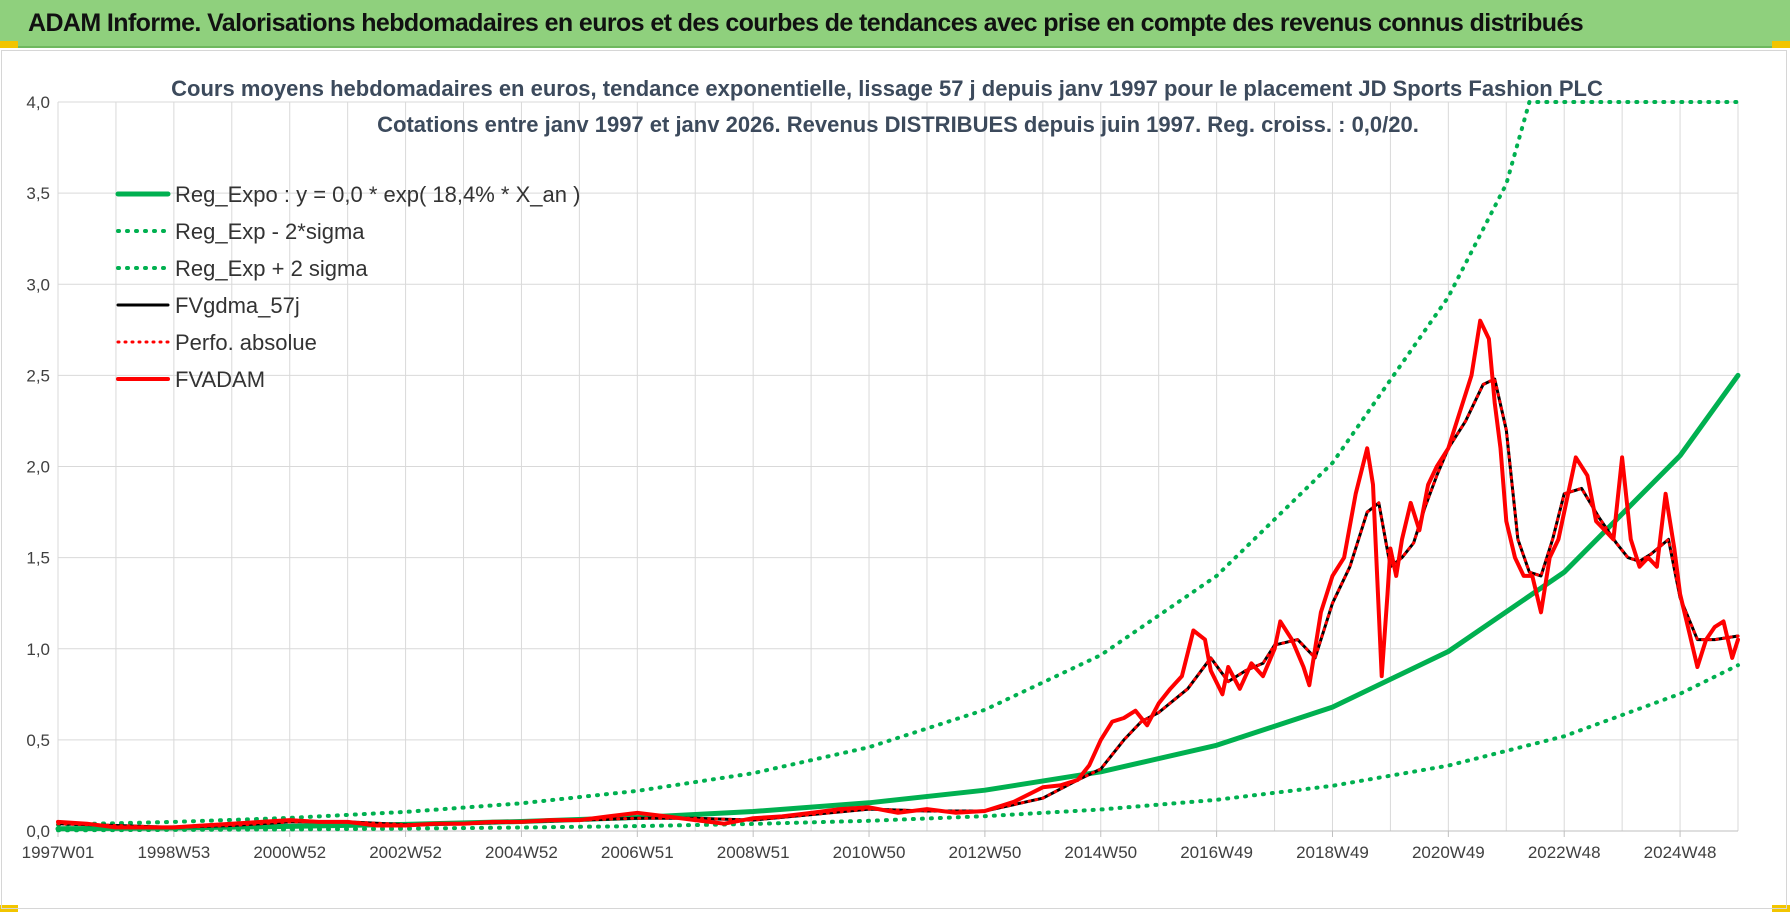  I want to click on x-tick-label: 2012W50, so click(985, 852).